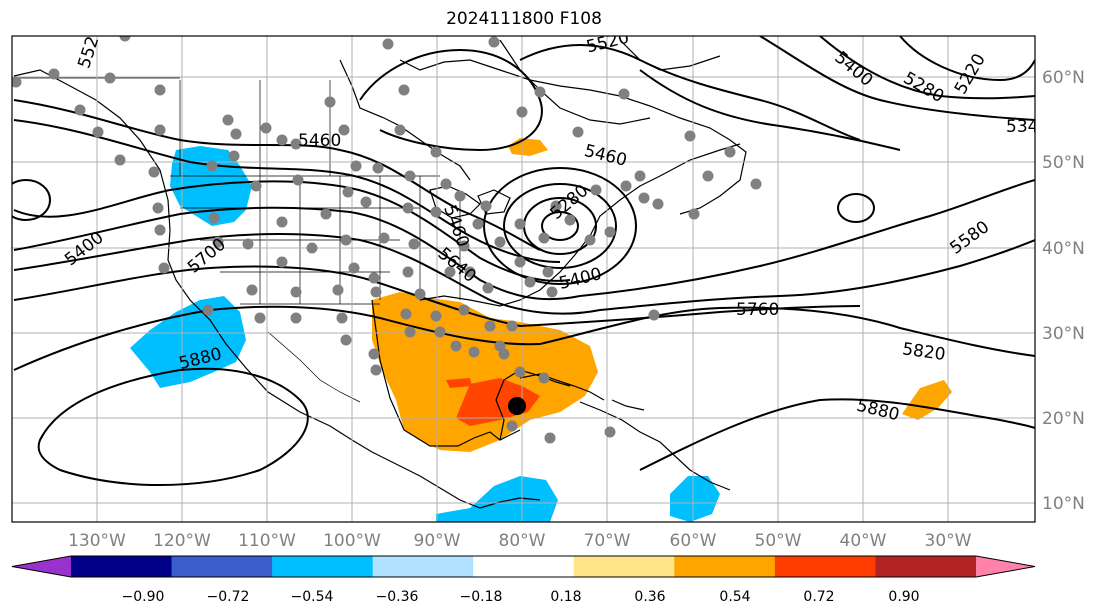 This screenshot has width=1105, height=615. What do you see at coordinates (1063, 249) in the screenshot?
I see `lat-label: 40°N` at bounding box center [1063, 249].